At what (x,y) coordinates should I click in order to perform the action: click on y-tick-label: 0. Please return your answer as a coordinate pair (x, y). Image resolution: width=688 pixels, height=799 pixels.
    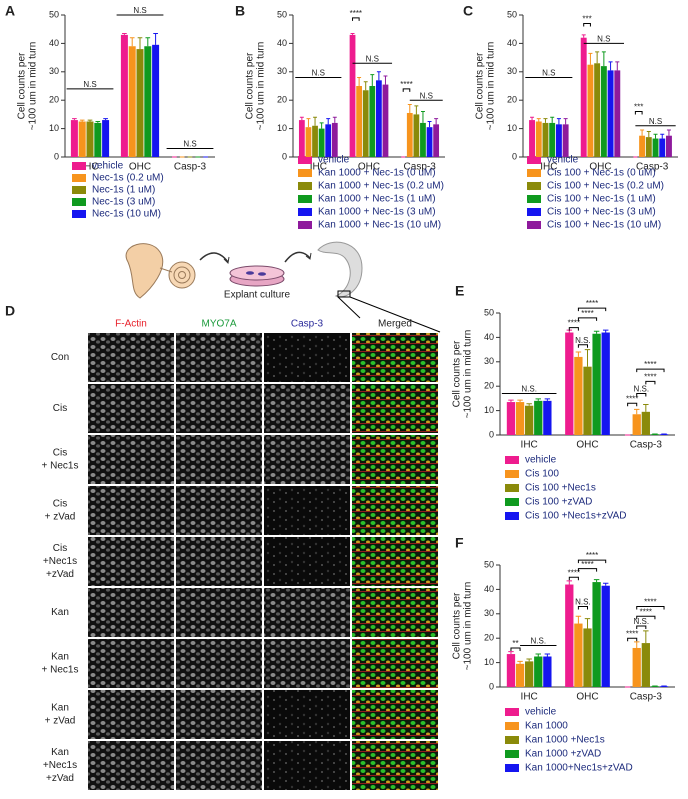
    Looking at the image, I should click on (514, 156).